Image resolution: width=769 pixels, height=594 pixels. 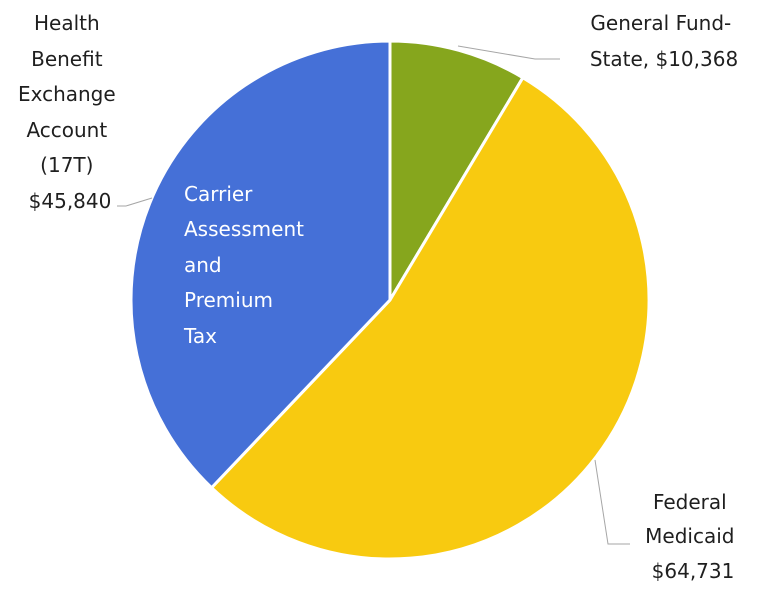 What do you see at coordinates (66, 165) in the screenshot?
I see `slice-label-line: (17T)` at bounding box center [66, 165].